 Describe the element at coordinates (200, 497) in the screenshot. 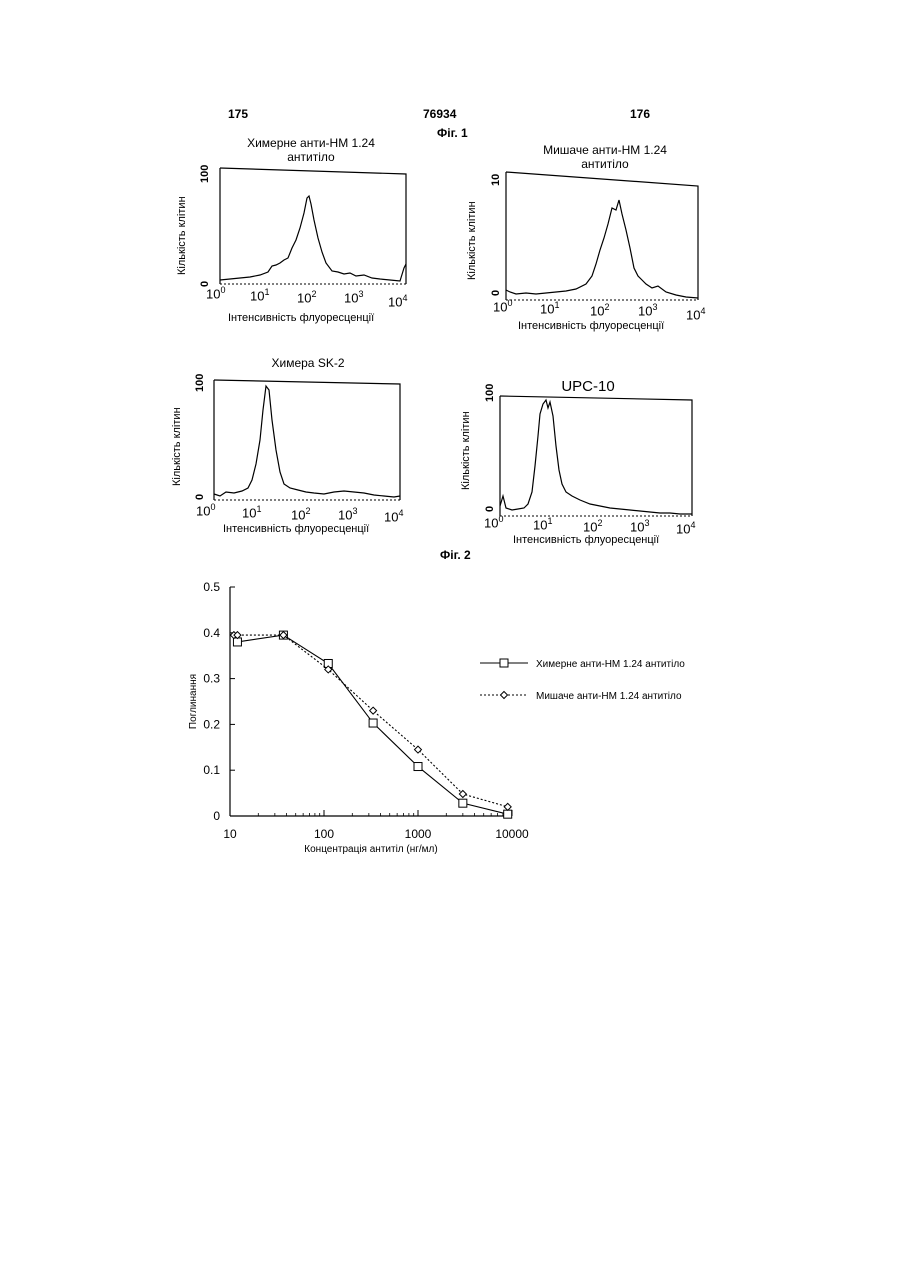

I see `panel3-ytick-bottom: 0` at that location.